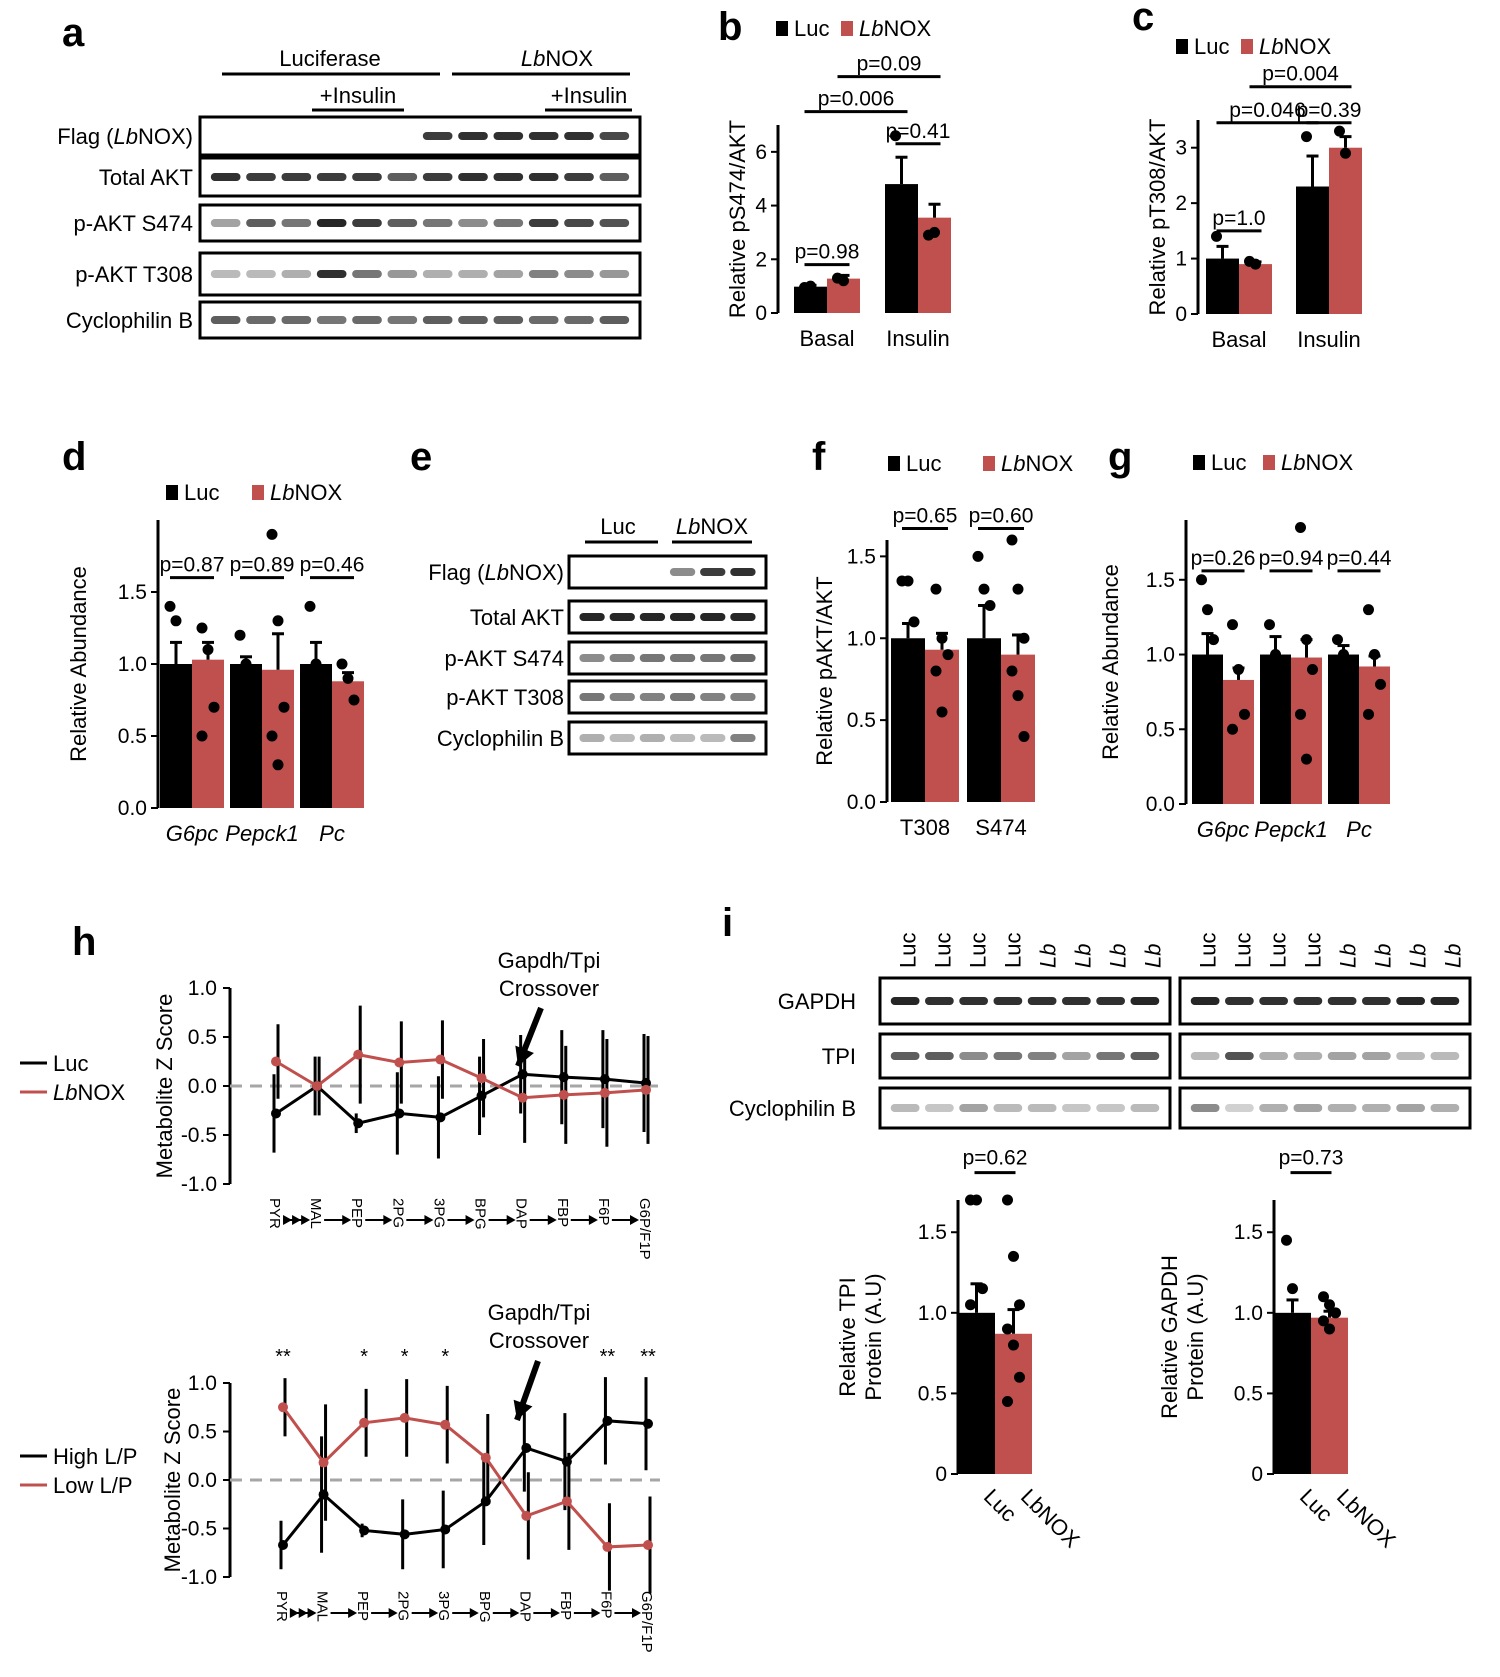  What do you see at coordinates (1257, 1474) in the screenshot?
I see `y-tick-label: 0` at bounding box center [1257, 1474].